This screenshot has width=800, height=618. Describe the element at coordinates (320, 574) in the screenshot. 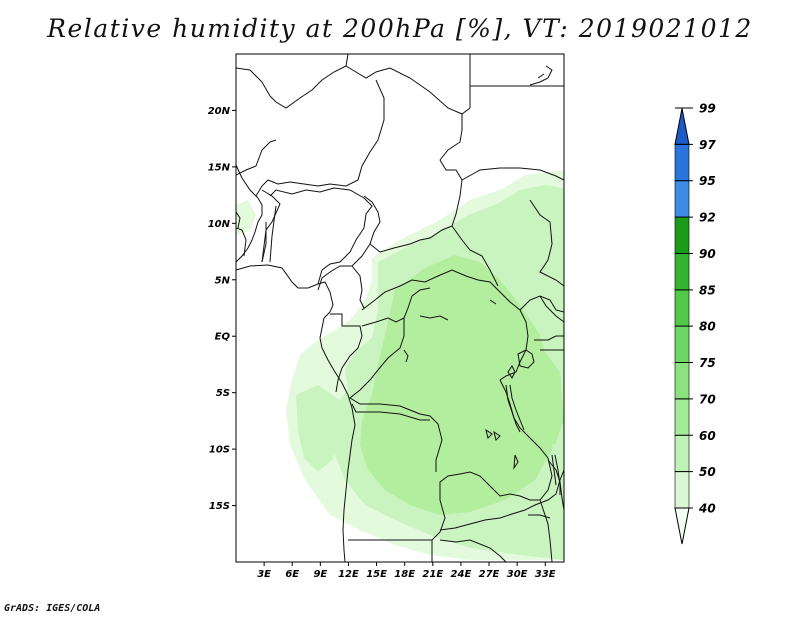

I see `lon-tick-label: 9E` at that location.